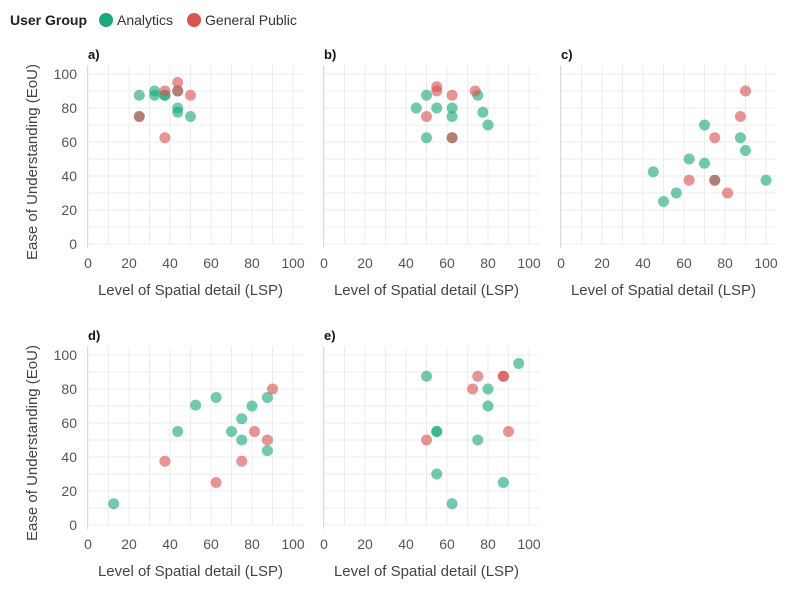 The width and height of the screenshot is (794, 601). Describe the element at coordinates (106, 20) in the screenshot. I see `legend-marker-analytics` at that location.